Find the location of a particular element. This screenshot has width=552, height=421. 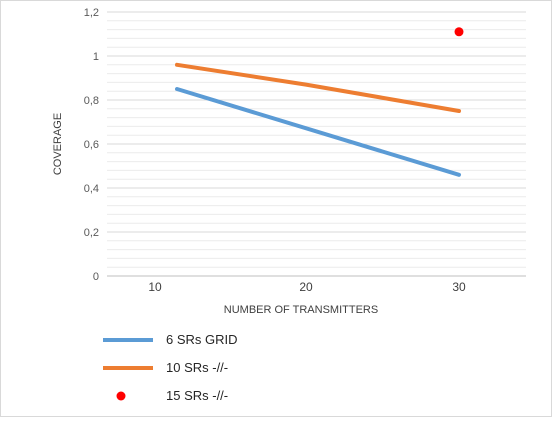

x-tick-label: 10 is located at coordinates (155, 287).